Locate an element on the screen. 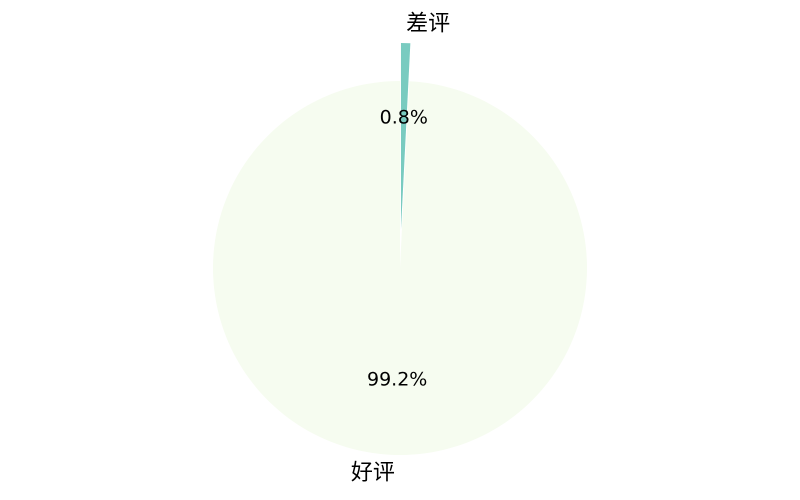 The width and height of the screenshot is (800, 500). slice-label-0: 差评 is located at coordinates (428, 23).